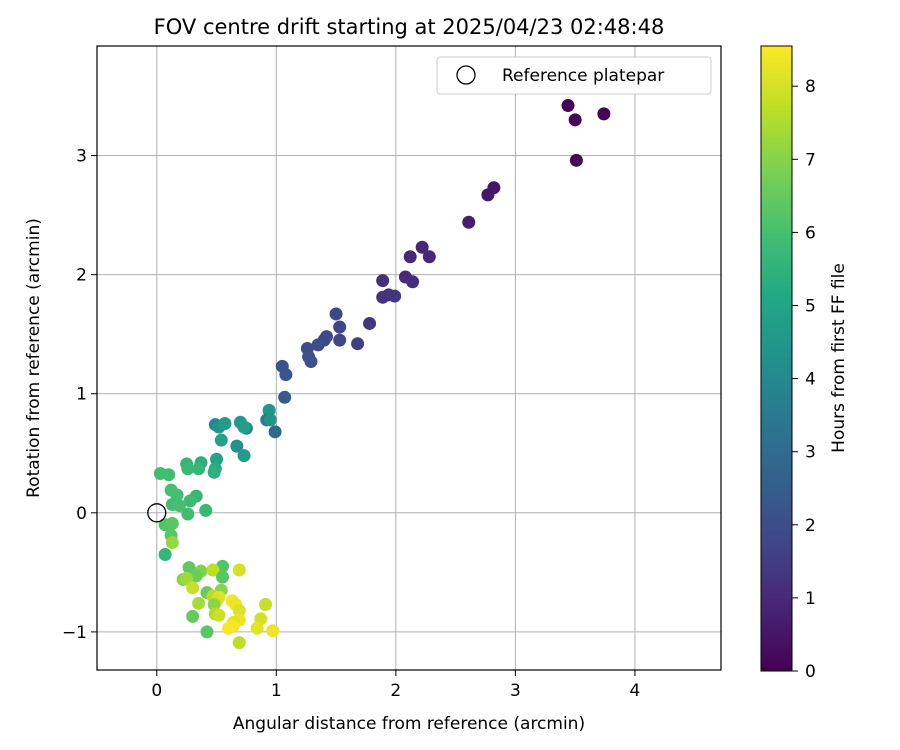 The width and height of the screenshot is (900, 750). Describe the element at coordinates (776, 358) in the screenshot. I see `colorbar-bar` at that location.